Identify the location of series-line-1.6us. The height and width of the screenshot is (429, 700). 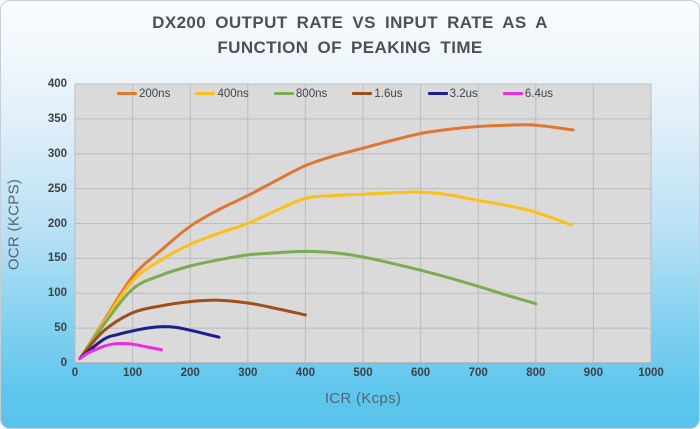
(193, 328).